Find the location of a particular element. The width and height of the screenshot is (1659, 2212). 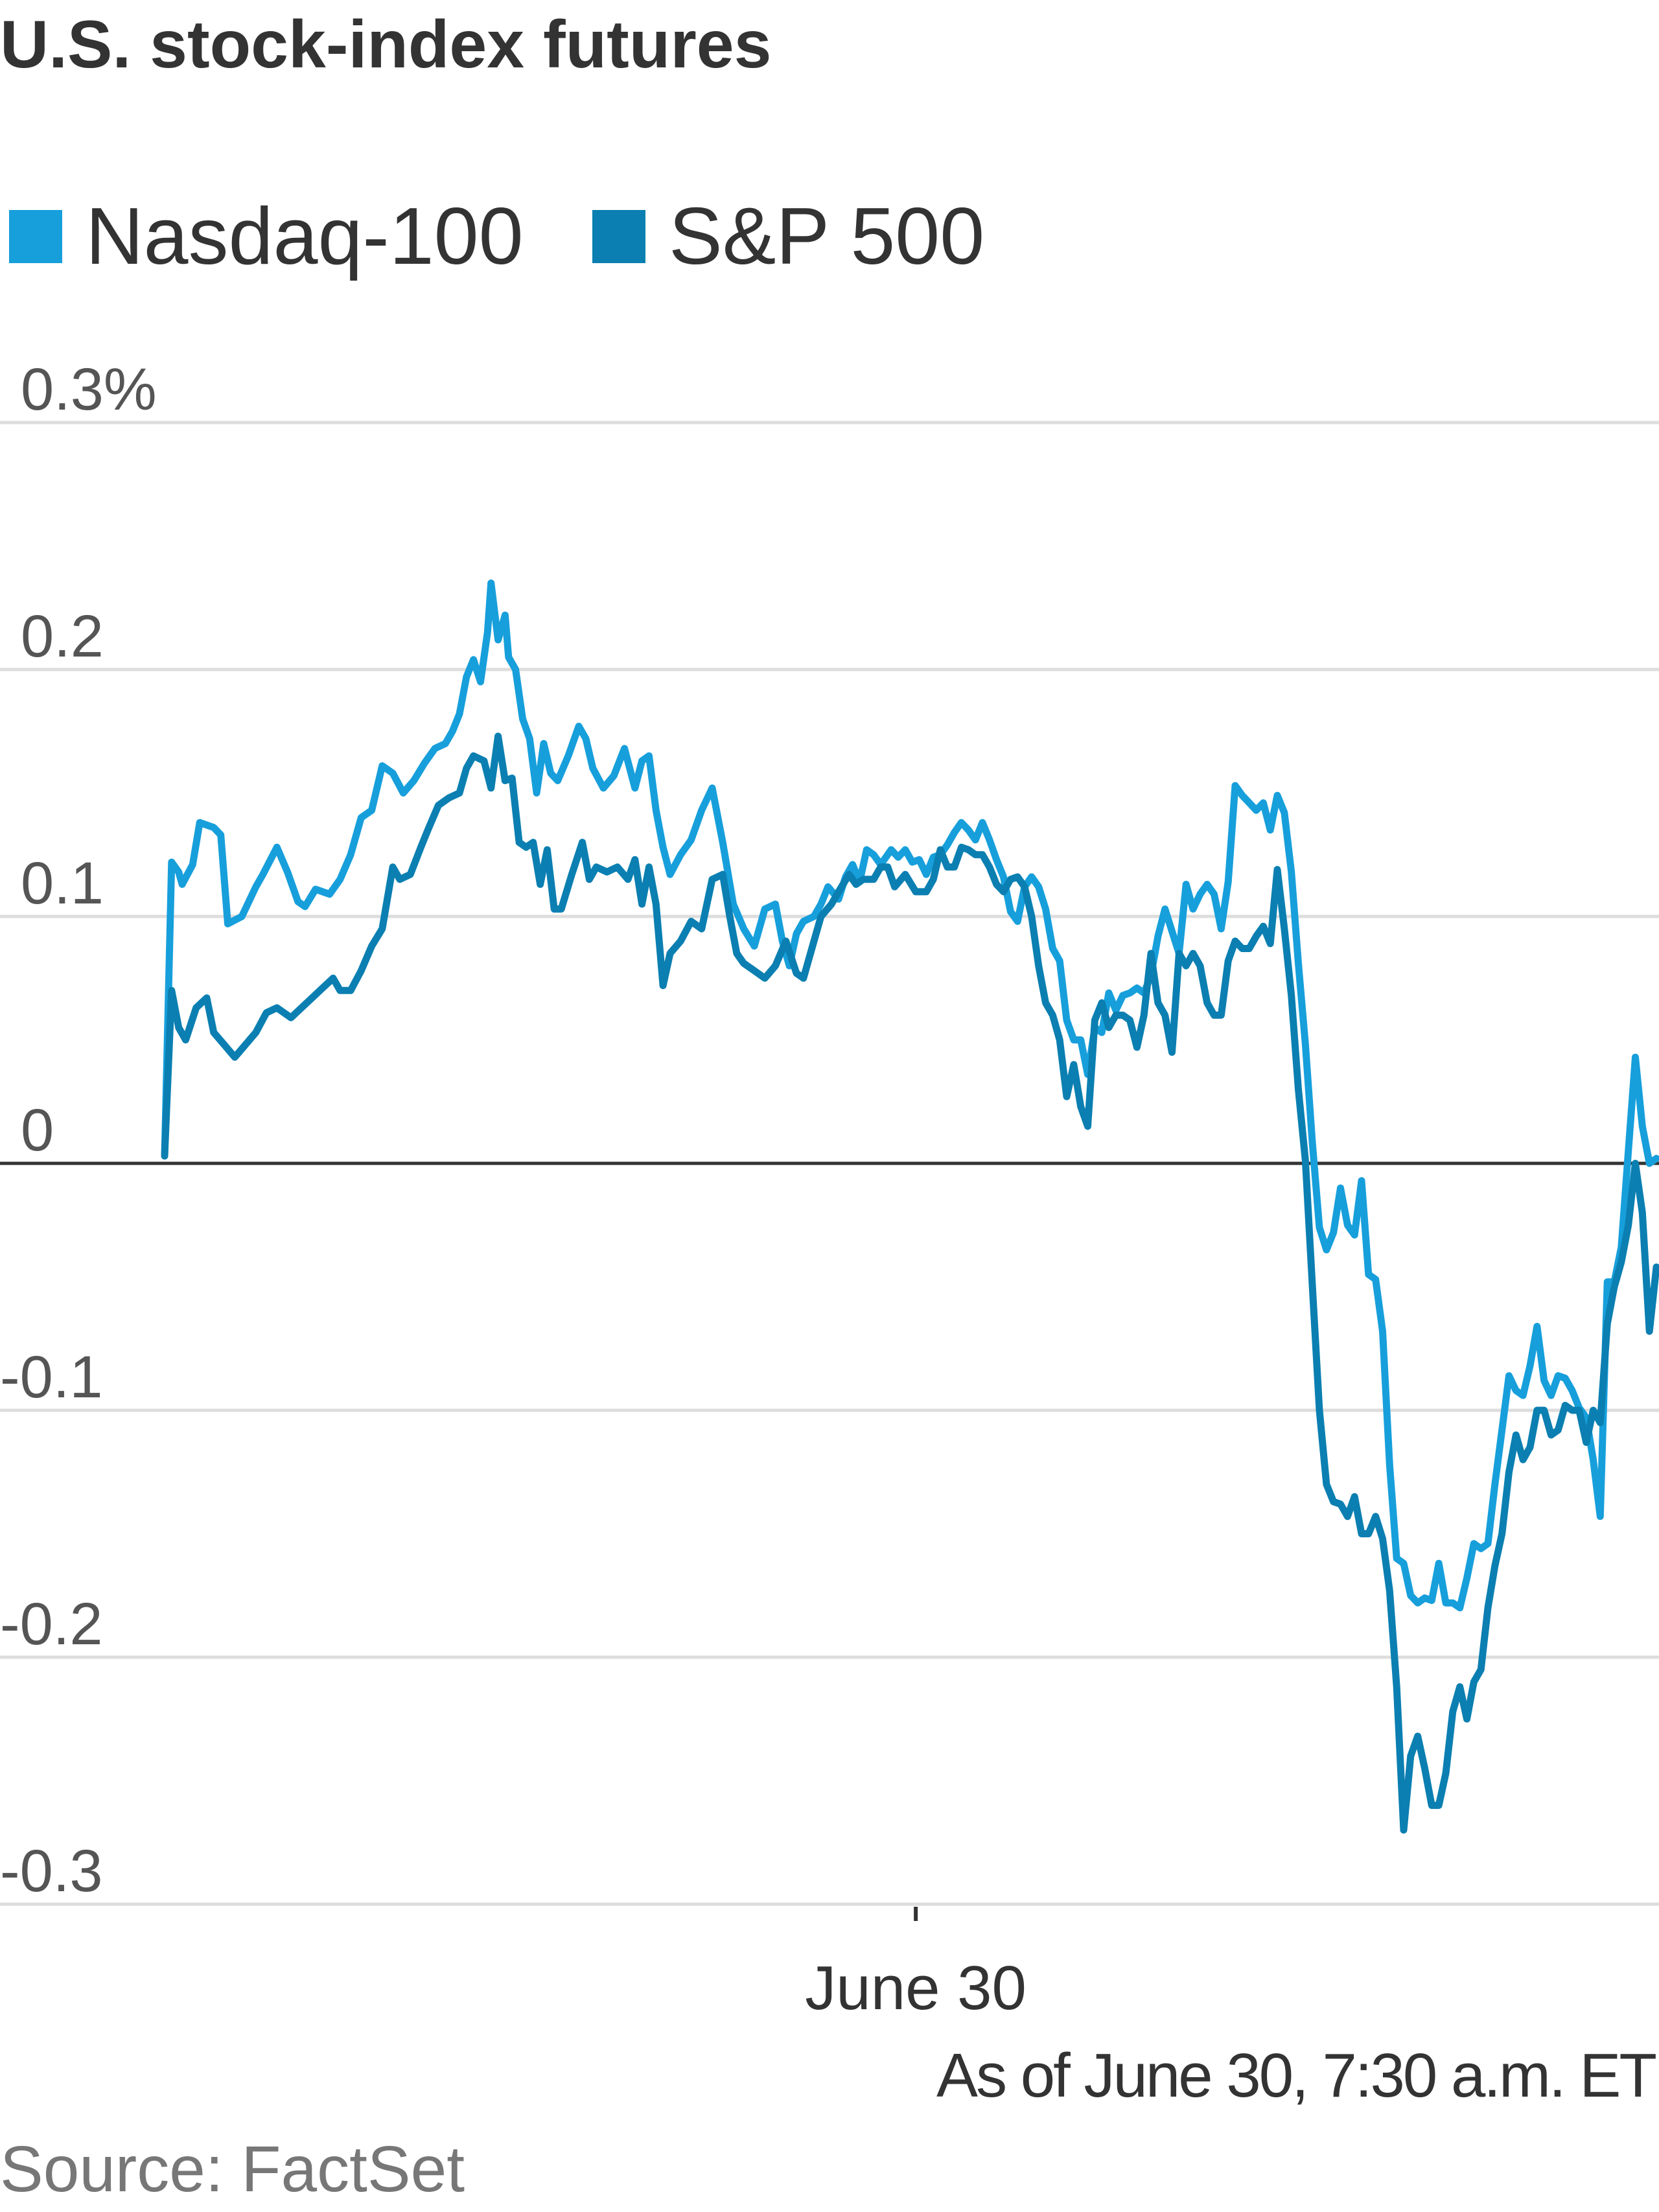

legend-label-nasdaq: Nasdaq-100 is located at coordinates (305, 236).